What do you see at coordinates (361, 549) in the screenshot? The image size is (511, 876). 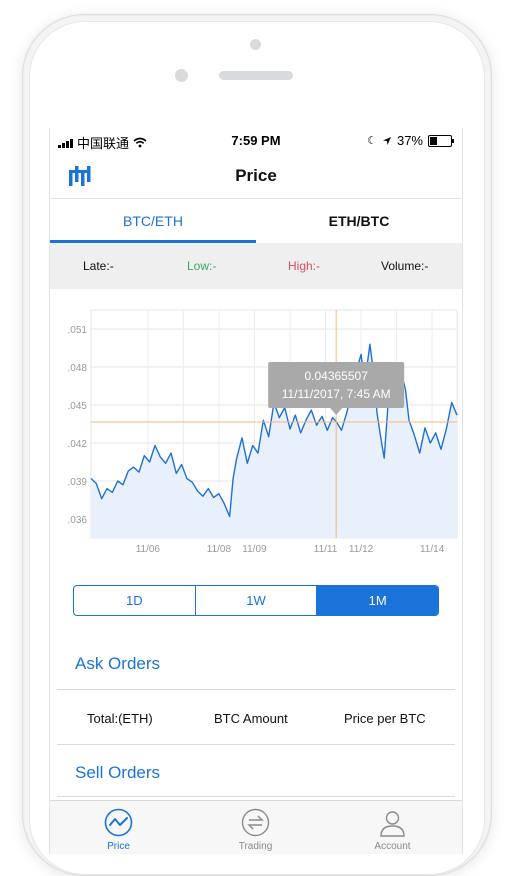 I see `x-tick-label: 11/12` at bounding box center [361, 549].